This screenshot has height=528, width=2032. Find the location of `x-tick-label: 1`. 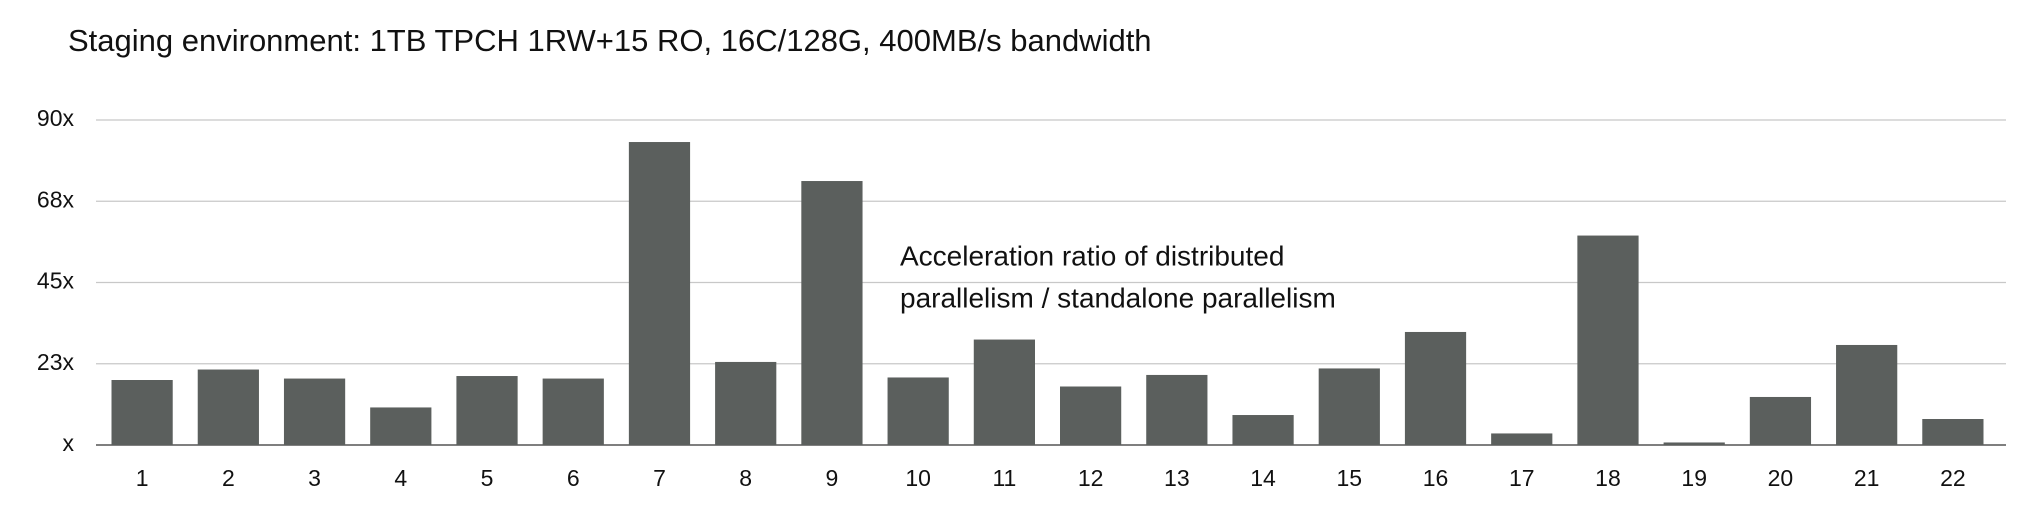

x-tick-label: 1 is located at coordinates (142, 478).